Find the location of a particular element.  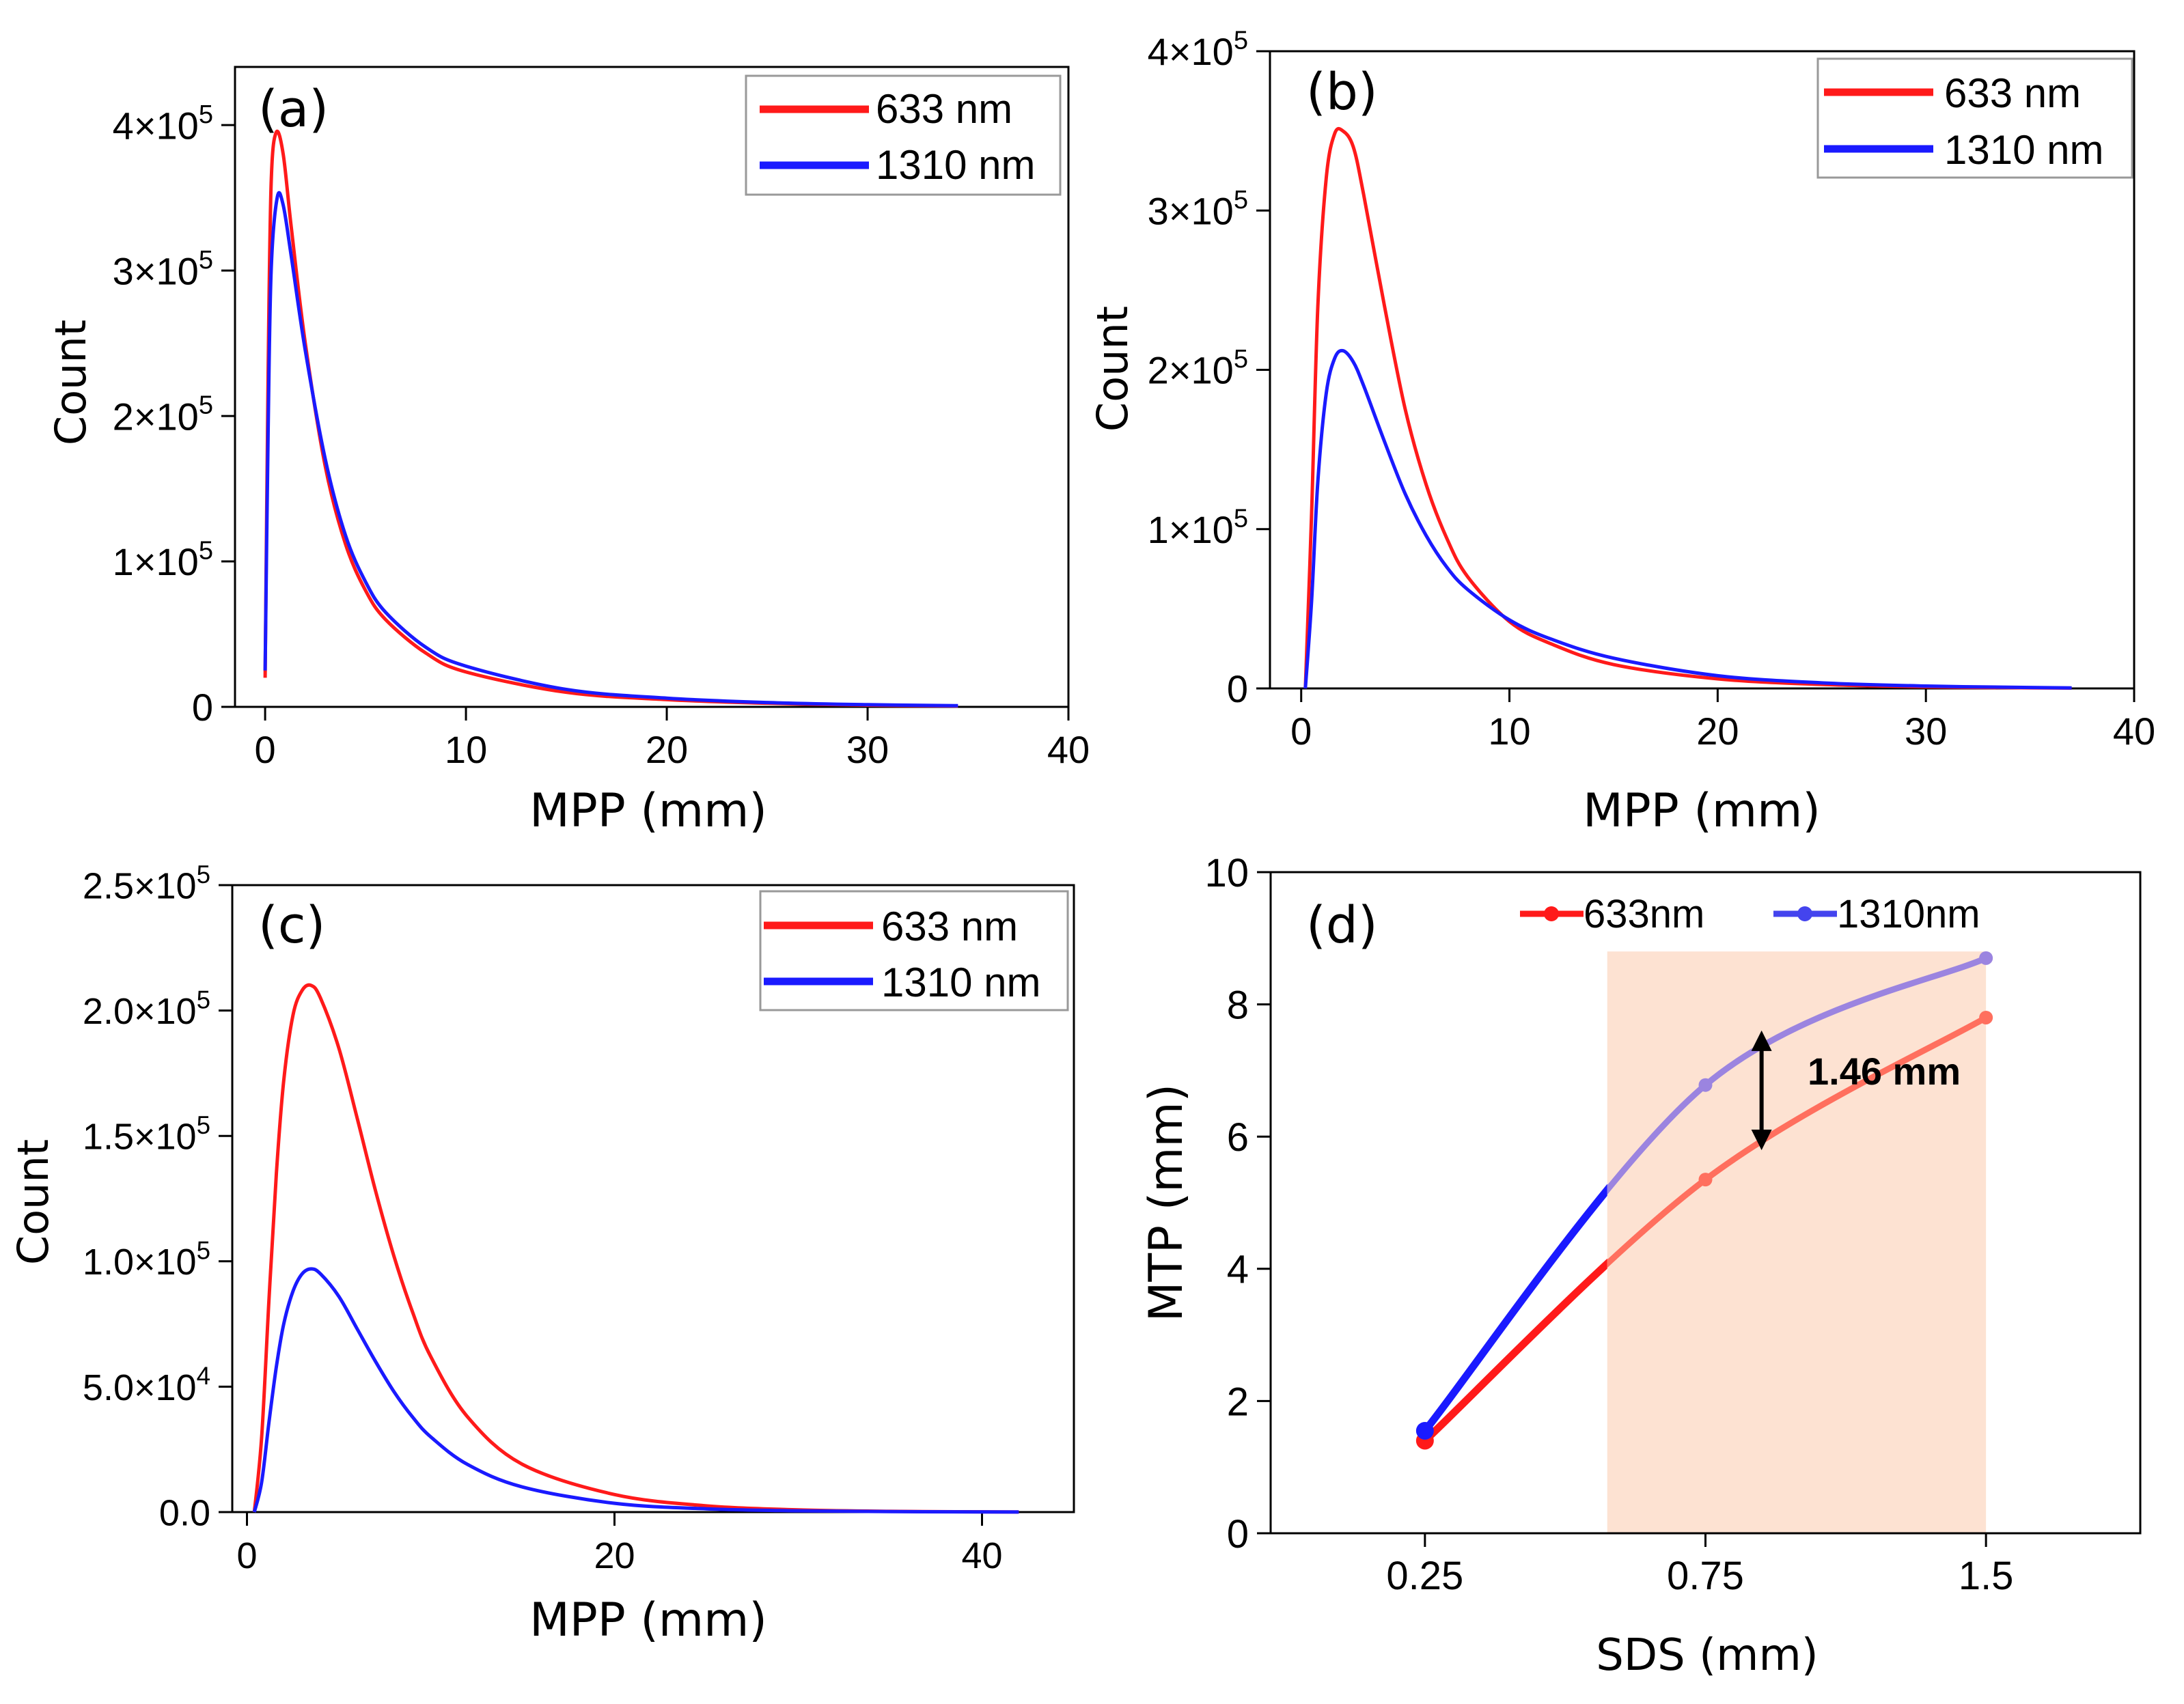

x-tick-label-a: 20 is located at coordinates (667, 749).